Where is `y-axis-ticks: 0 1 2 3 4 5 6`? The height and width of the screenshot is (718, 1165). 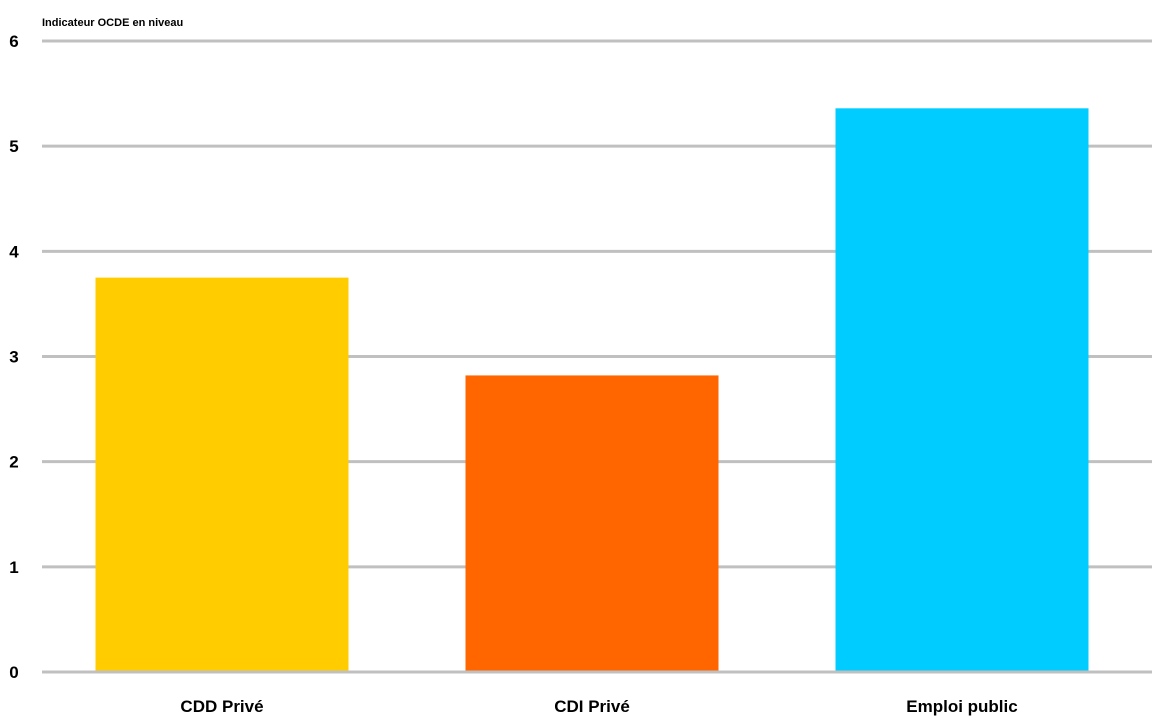
y-axis-ticks: 0 1 2 3 4 5 6 is located at coordinates (14, 357).